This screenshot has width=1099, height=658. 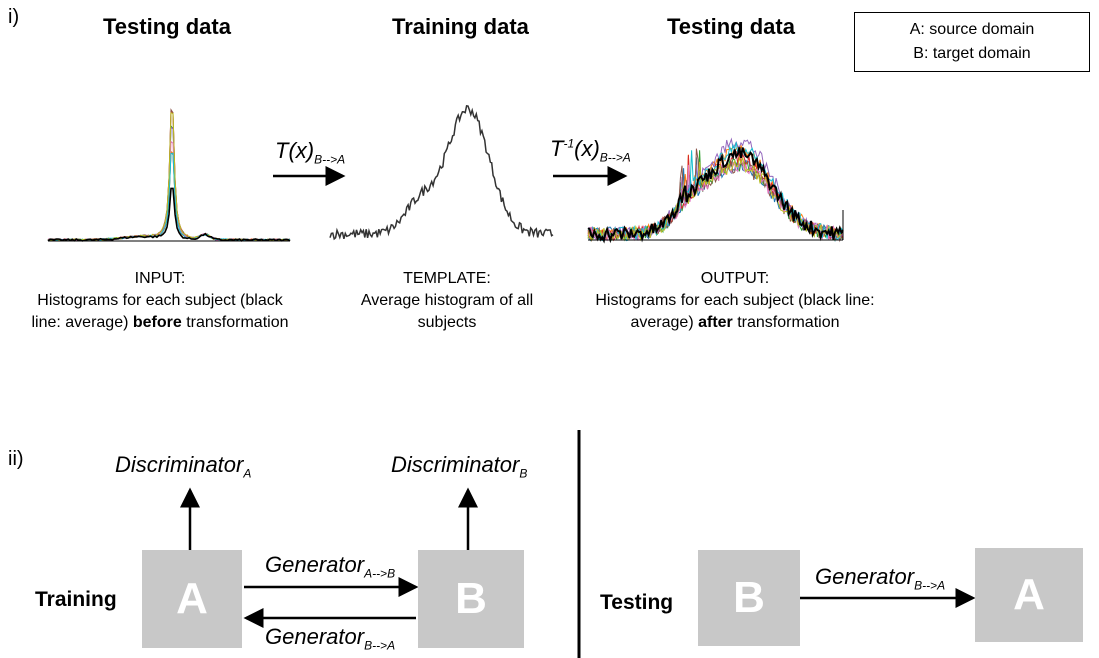 What do you see at coordinates (972, 42) in the screenshot?
I see `legend-box: A: source domain B: target domain` at bounding box center [972, 42].